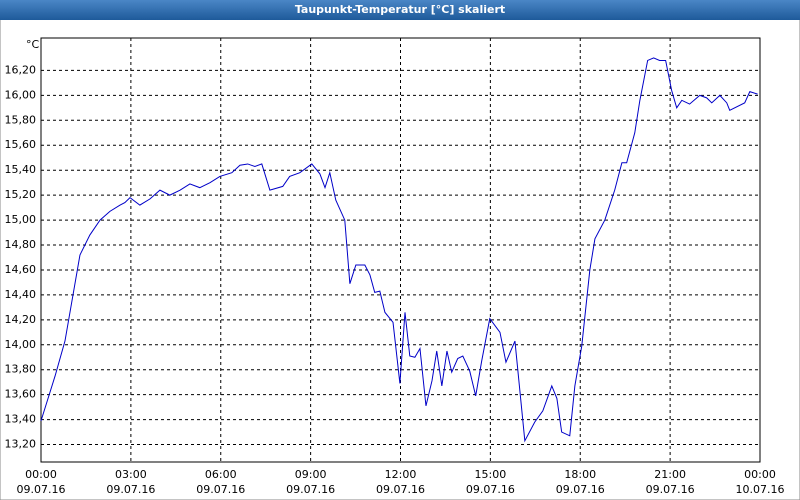  What do you see at coordinates (21, 69) in the screenshot?
I see `y-tick-label: 16,20` at bounding box center [21, 69].